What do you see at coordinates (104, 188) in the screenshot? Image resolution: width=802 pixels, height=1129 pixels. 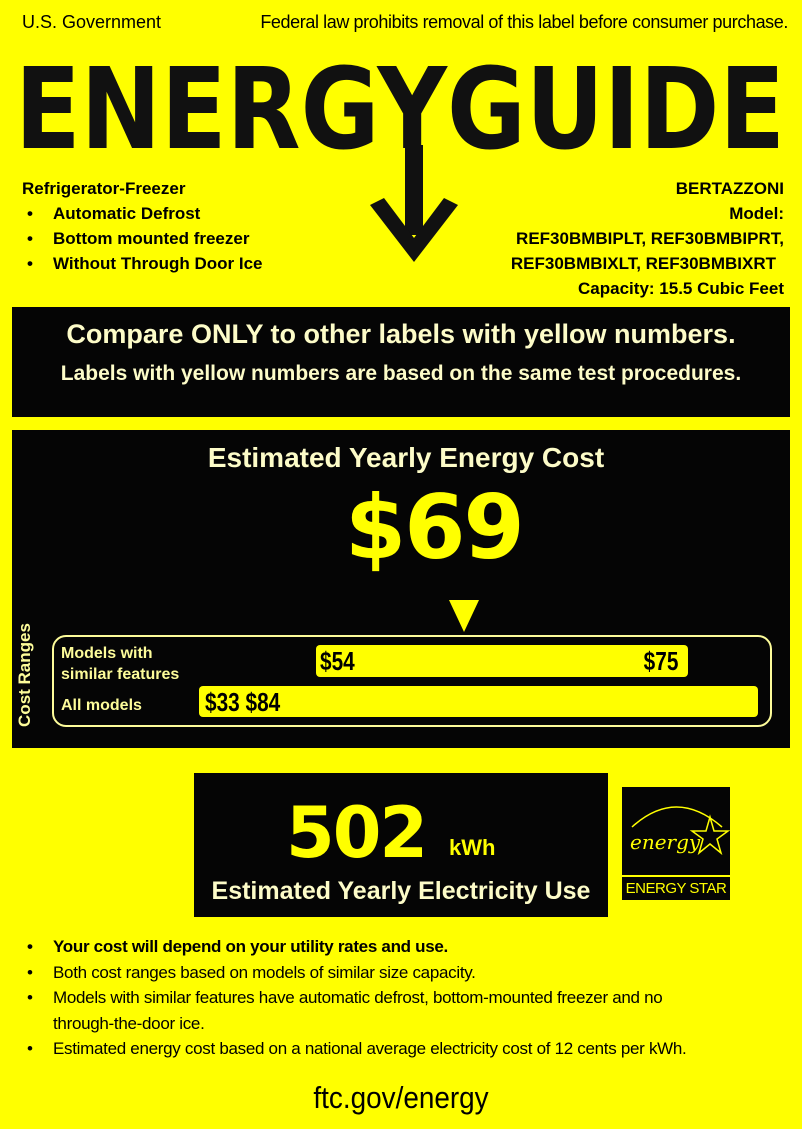 I see `product-type: Refrigerator-Freezer` at bounding box center [104, 188].